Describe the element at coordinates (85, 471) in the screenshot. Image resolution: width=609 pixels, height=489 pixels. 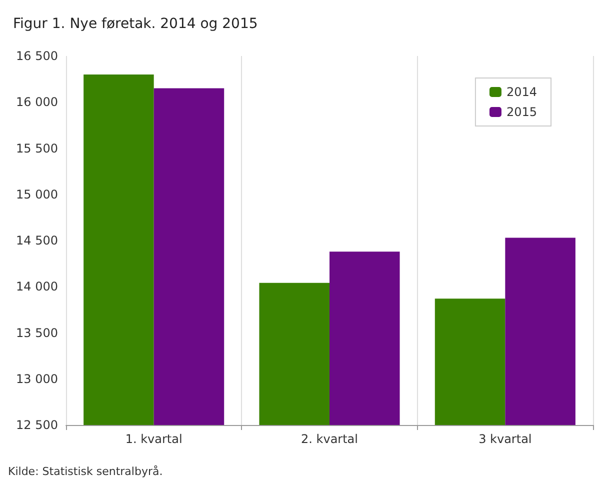
I see `text: Kilde: Statistisk sentralbyrå.` at that location.